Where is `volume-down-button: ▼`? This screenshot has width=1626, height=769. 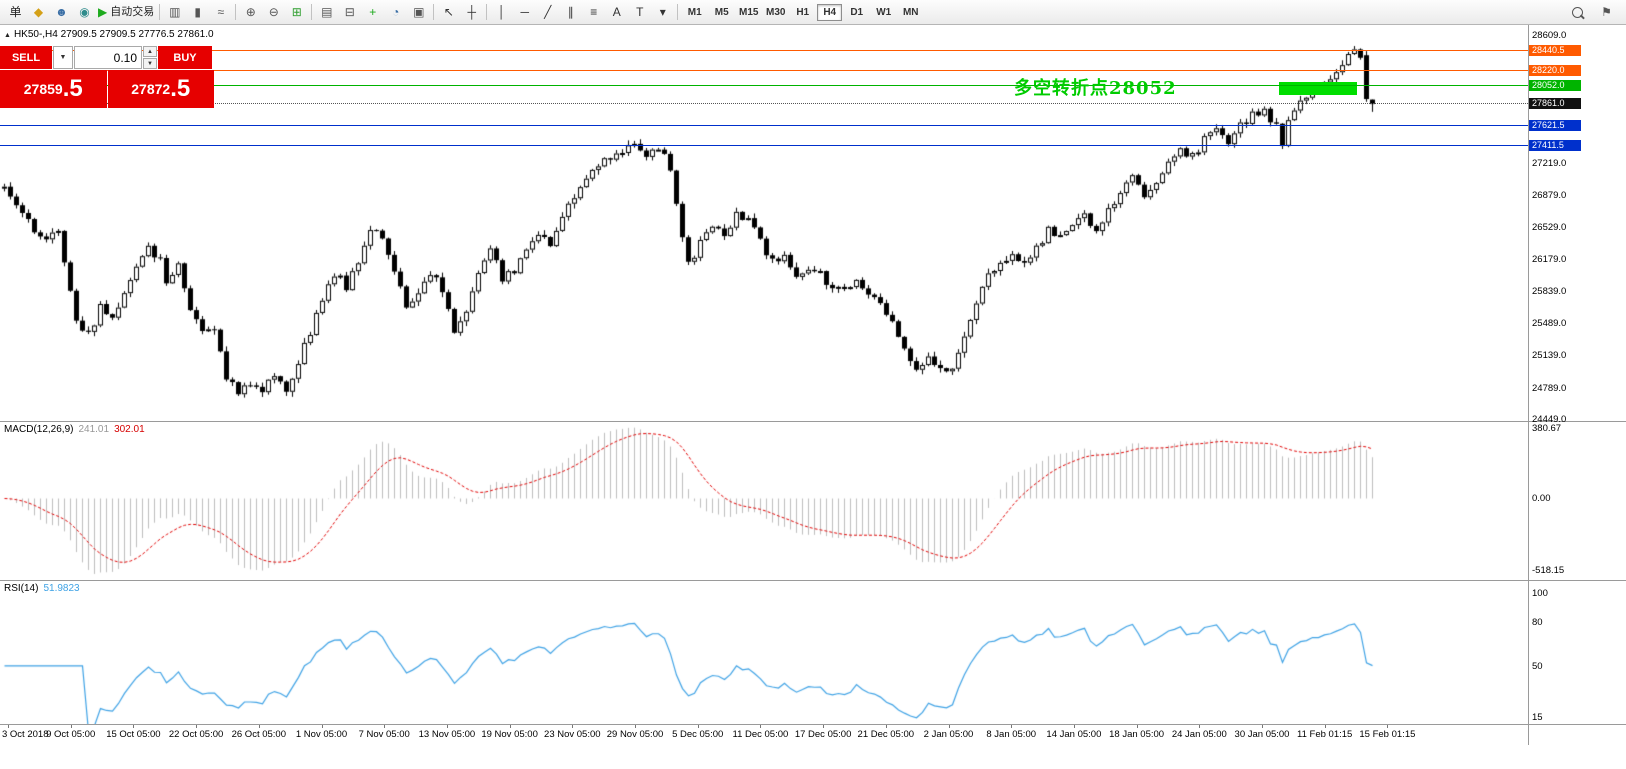
volume-down-button: ▼ is located at coordinates (150, 63).